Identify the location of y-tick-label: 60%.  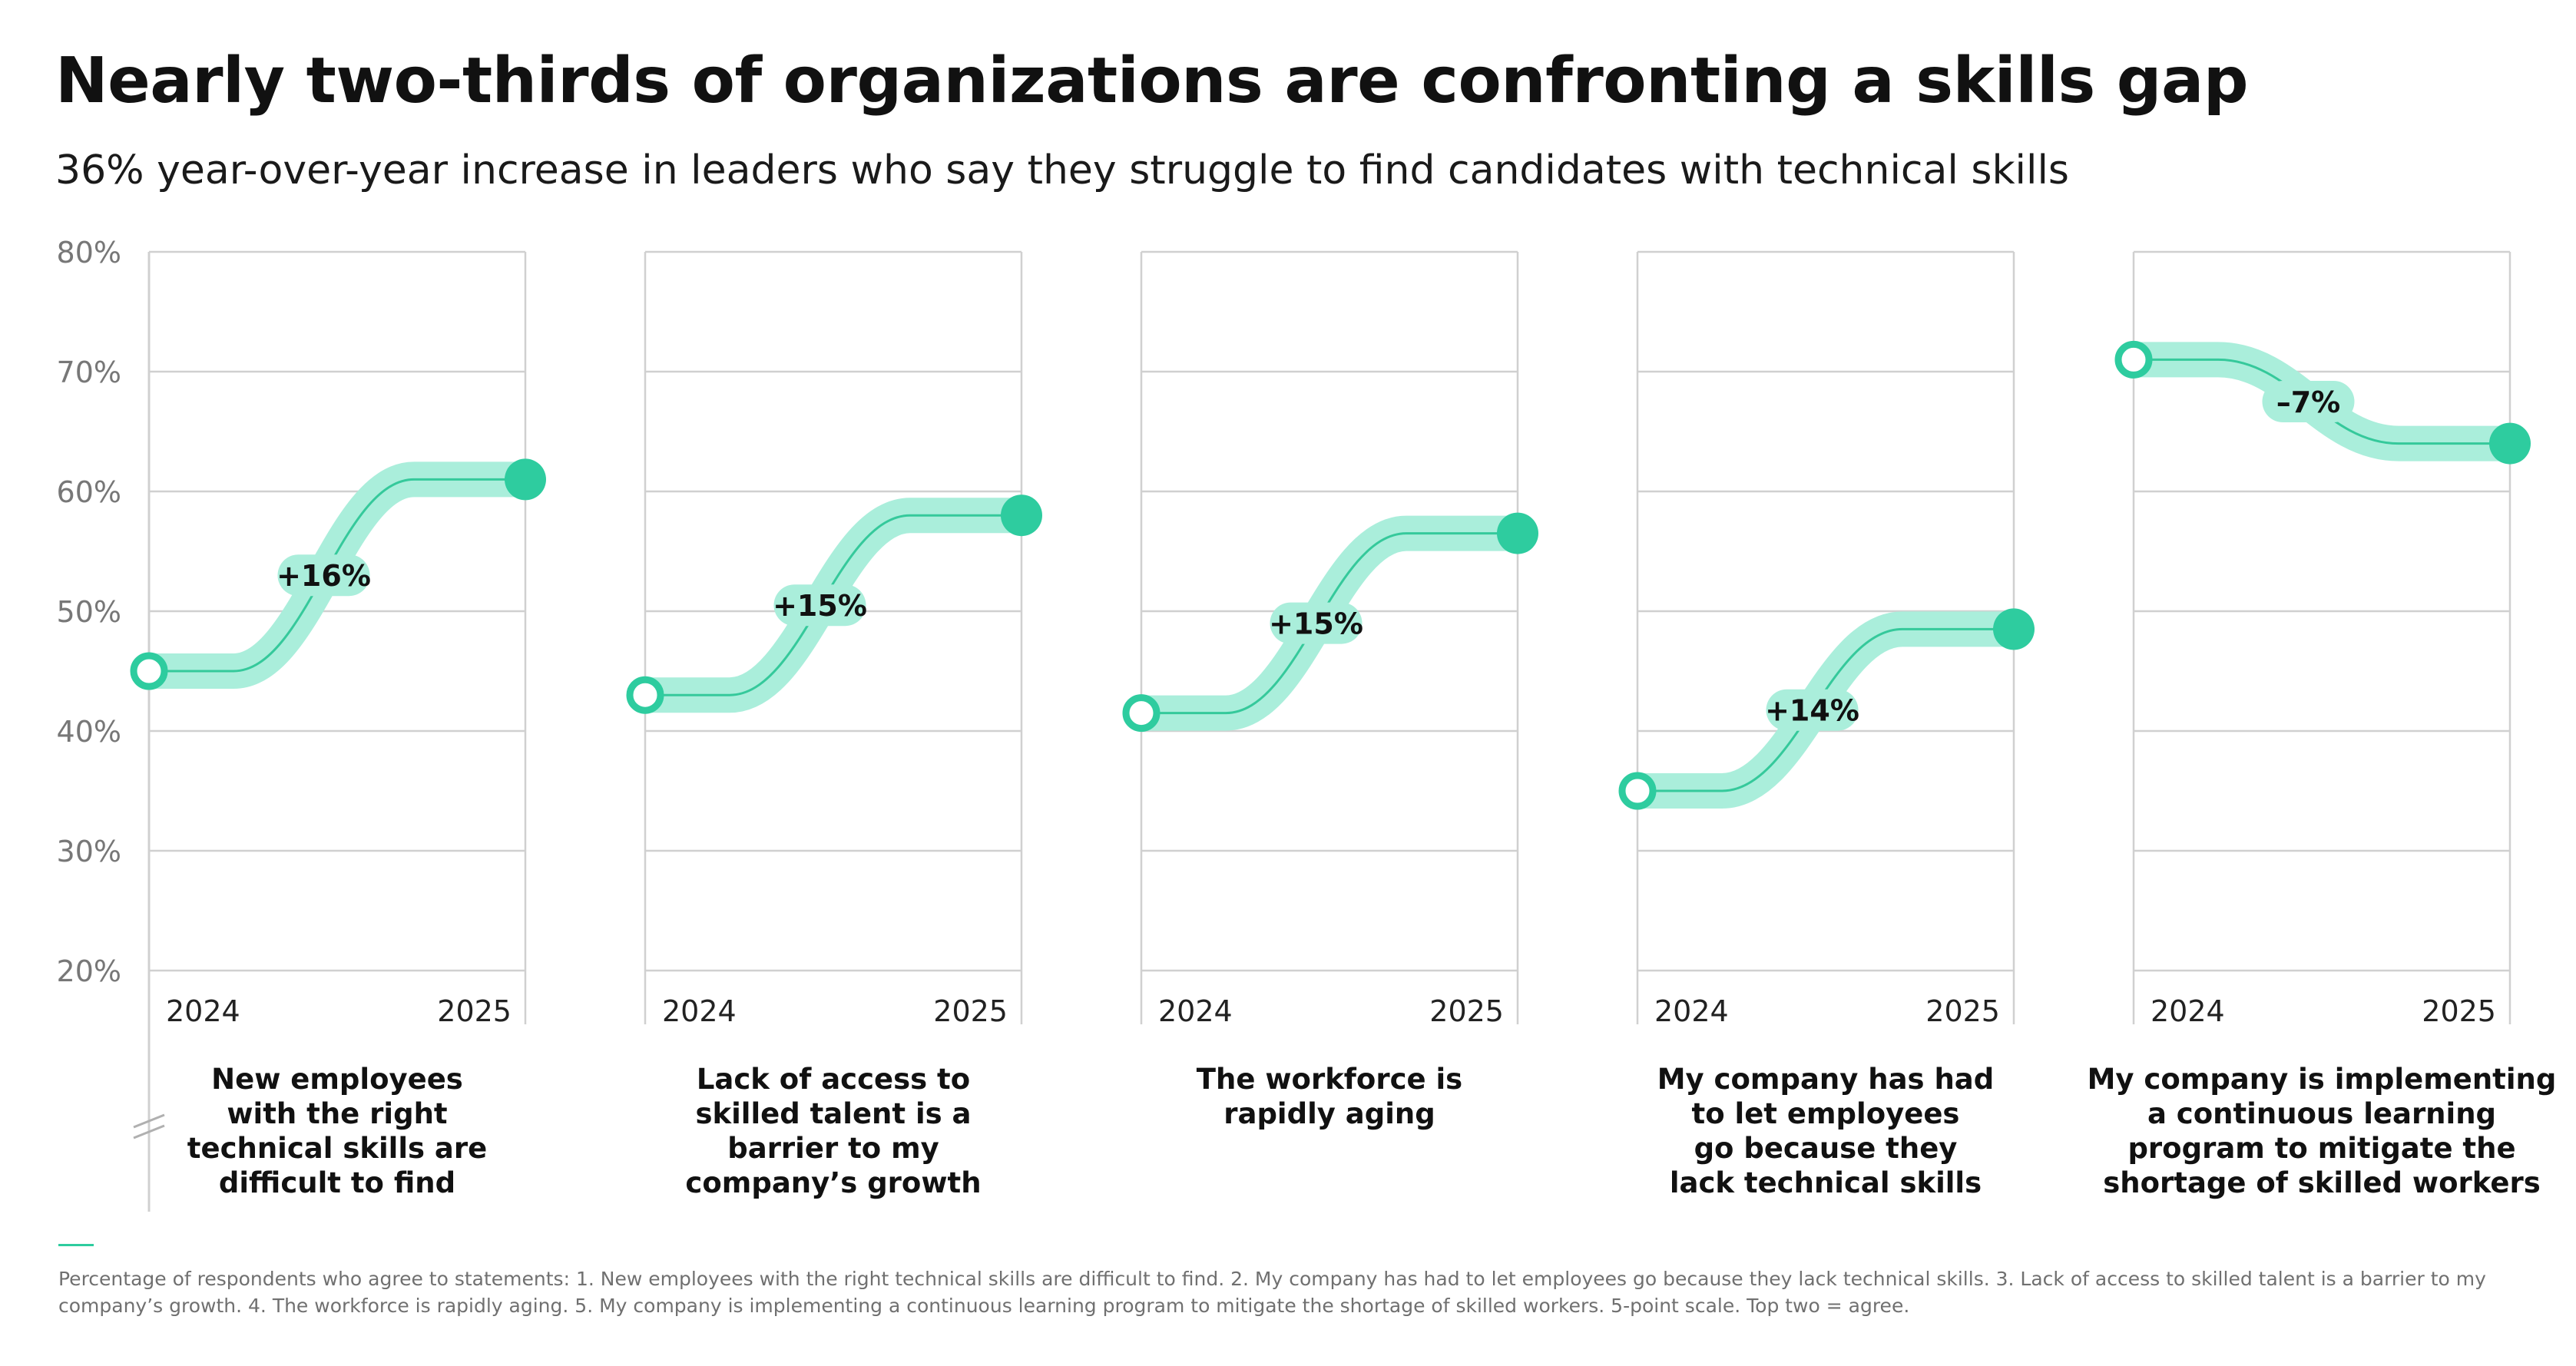
(89, 492).